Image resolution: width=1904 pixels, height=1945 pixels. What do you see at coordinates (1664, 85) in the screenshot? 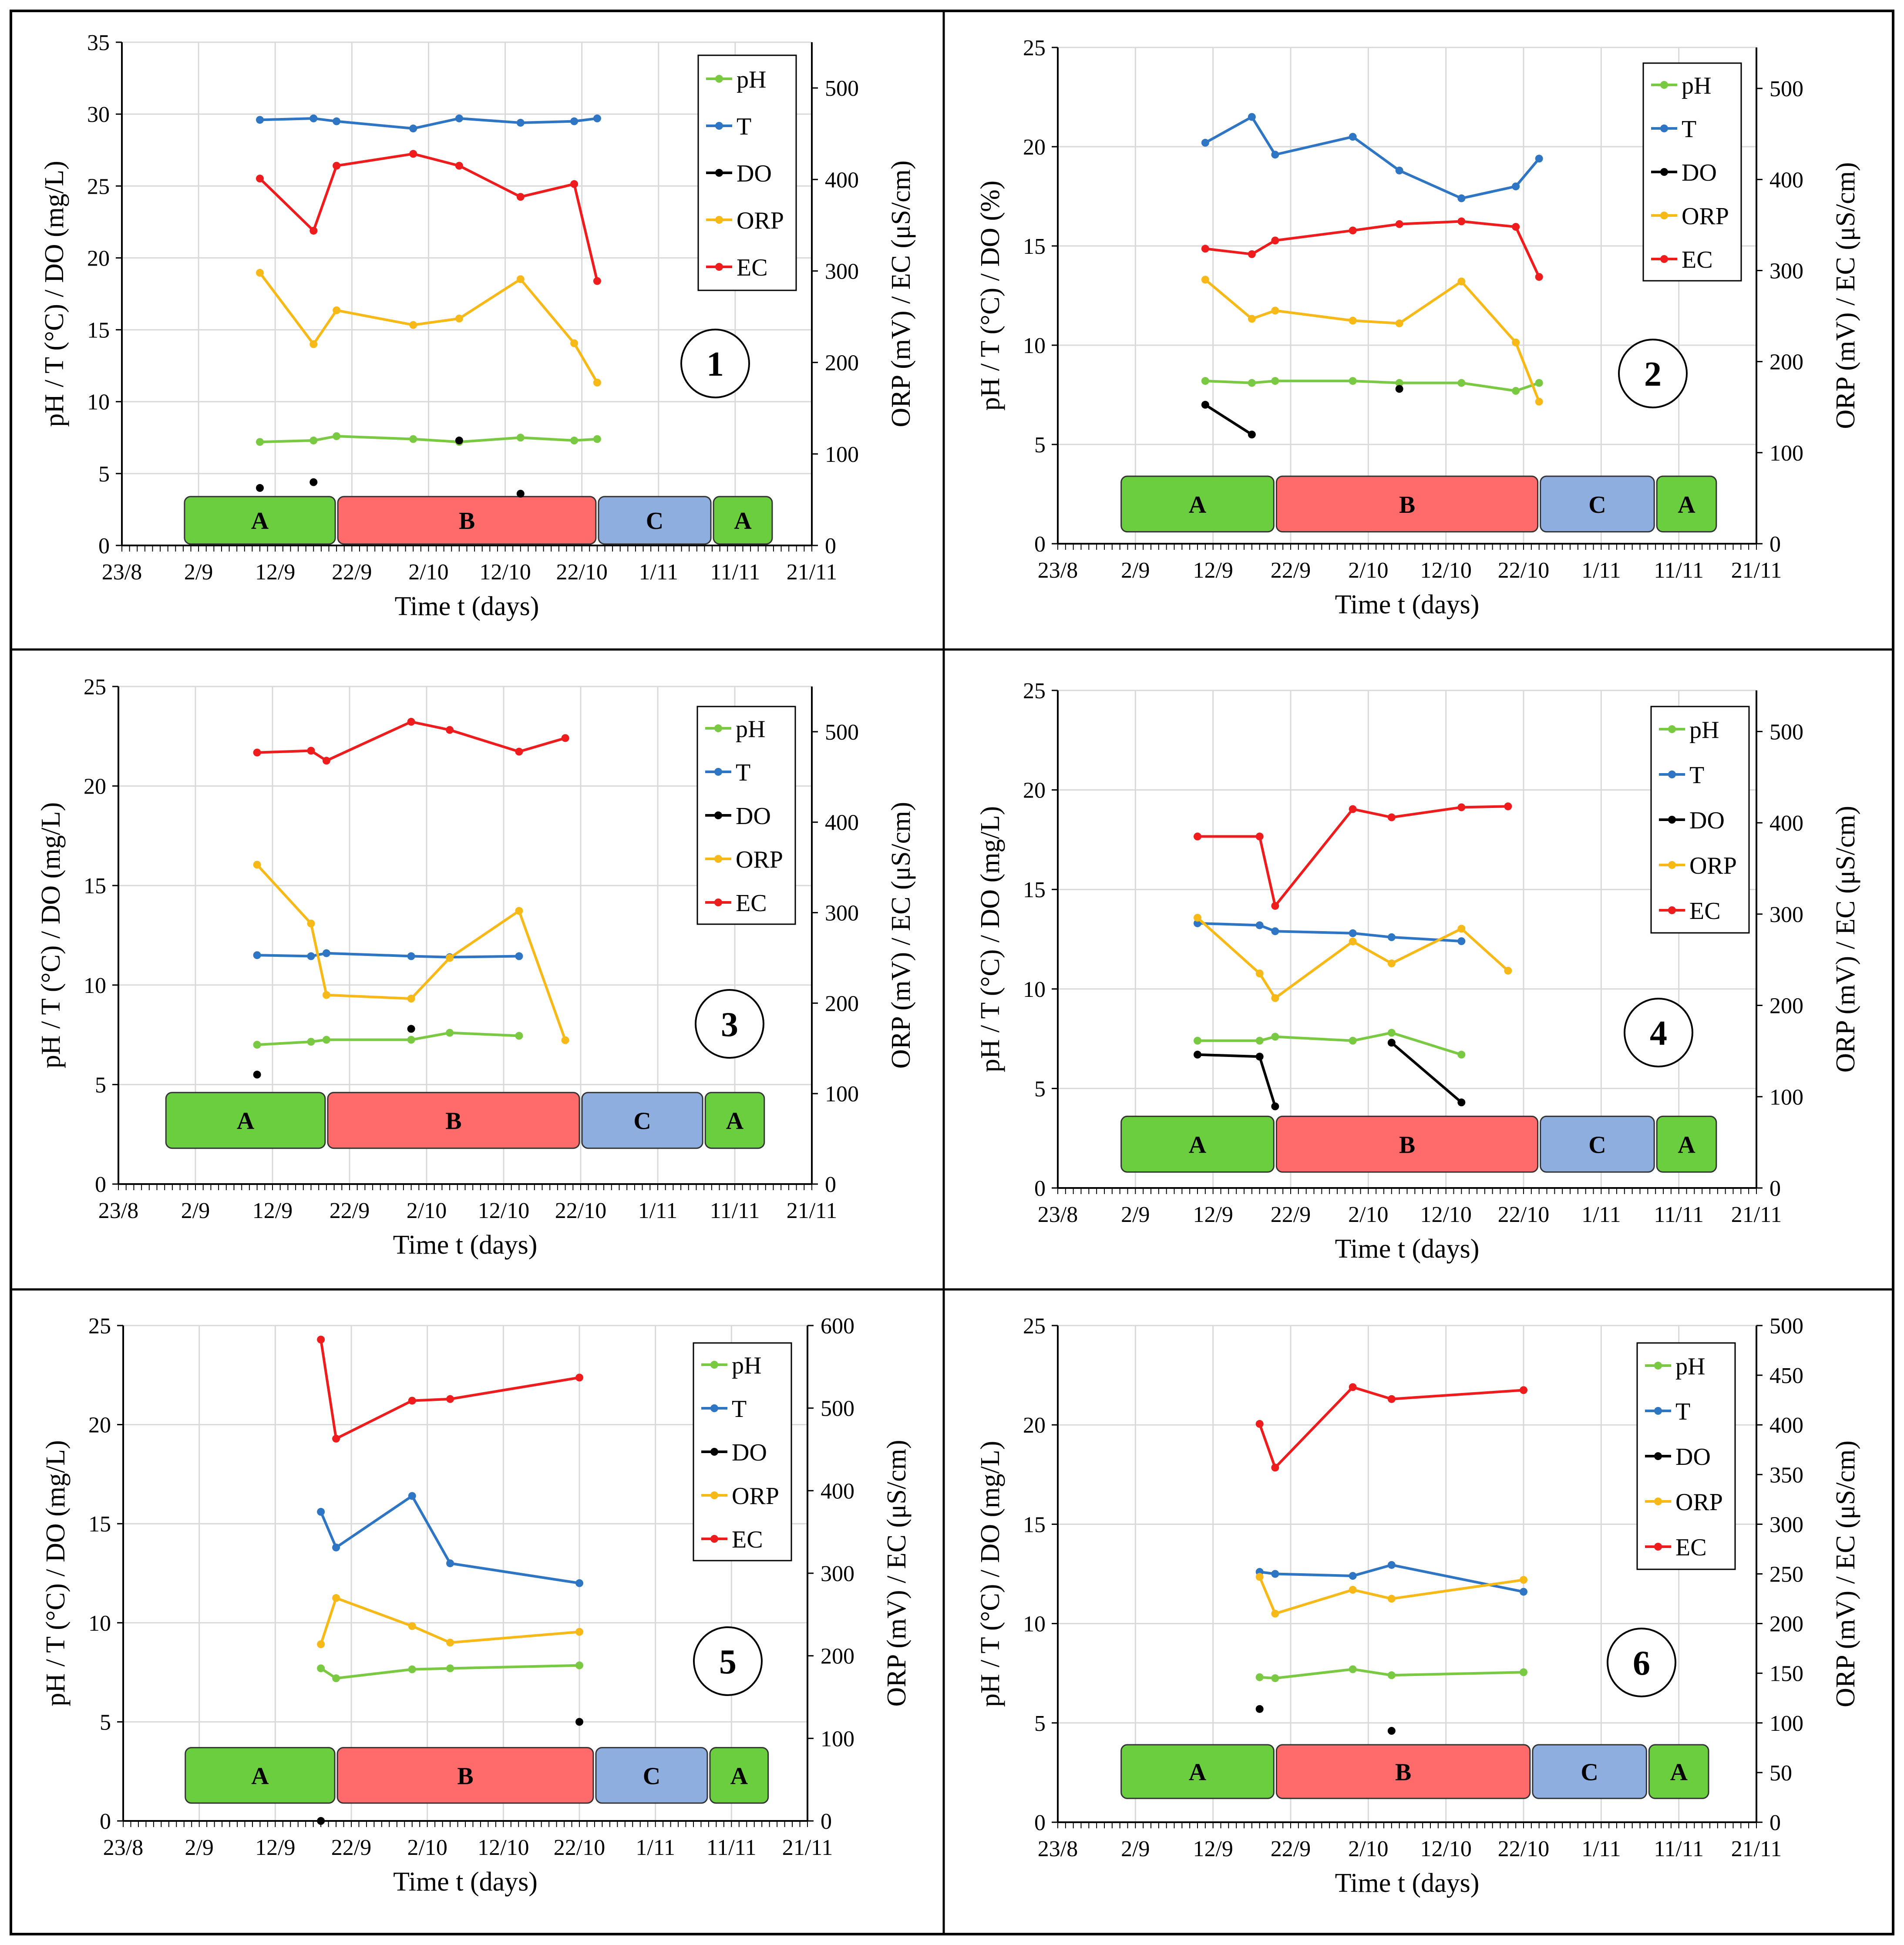
I see `legend-marker-pH` at bounding box center [1664, 85].